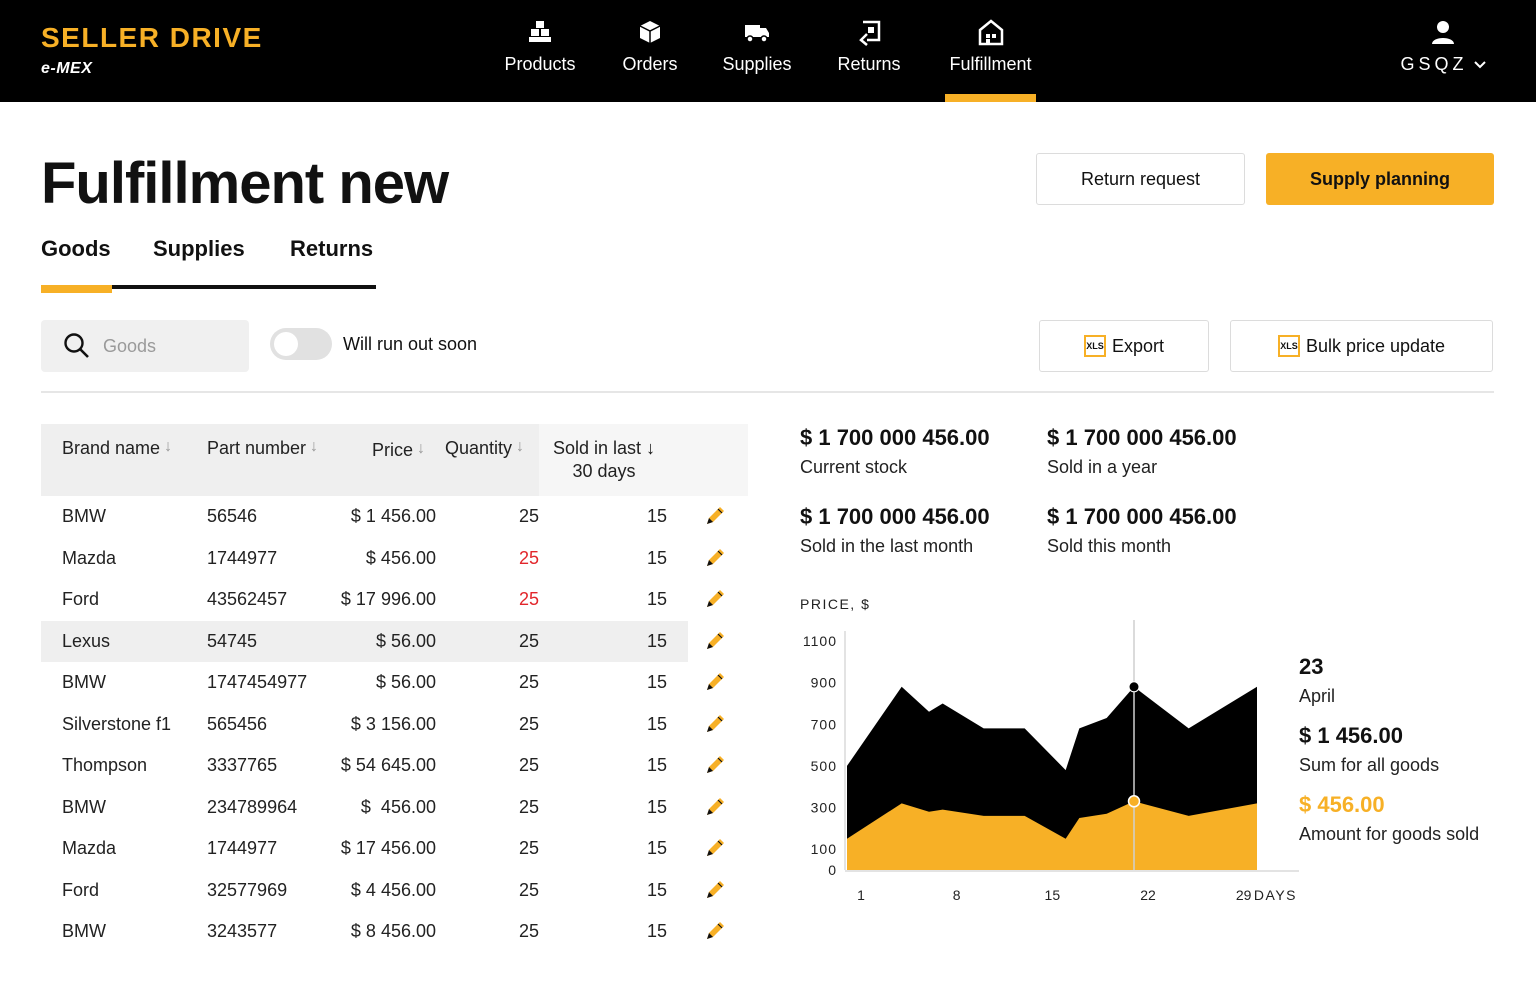  What do you see at coordinates (301, 344) in the screenshot?
I see `will-run-out-toggle` at bounding box center [301, 344].